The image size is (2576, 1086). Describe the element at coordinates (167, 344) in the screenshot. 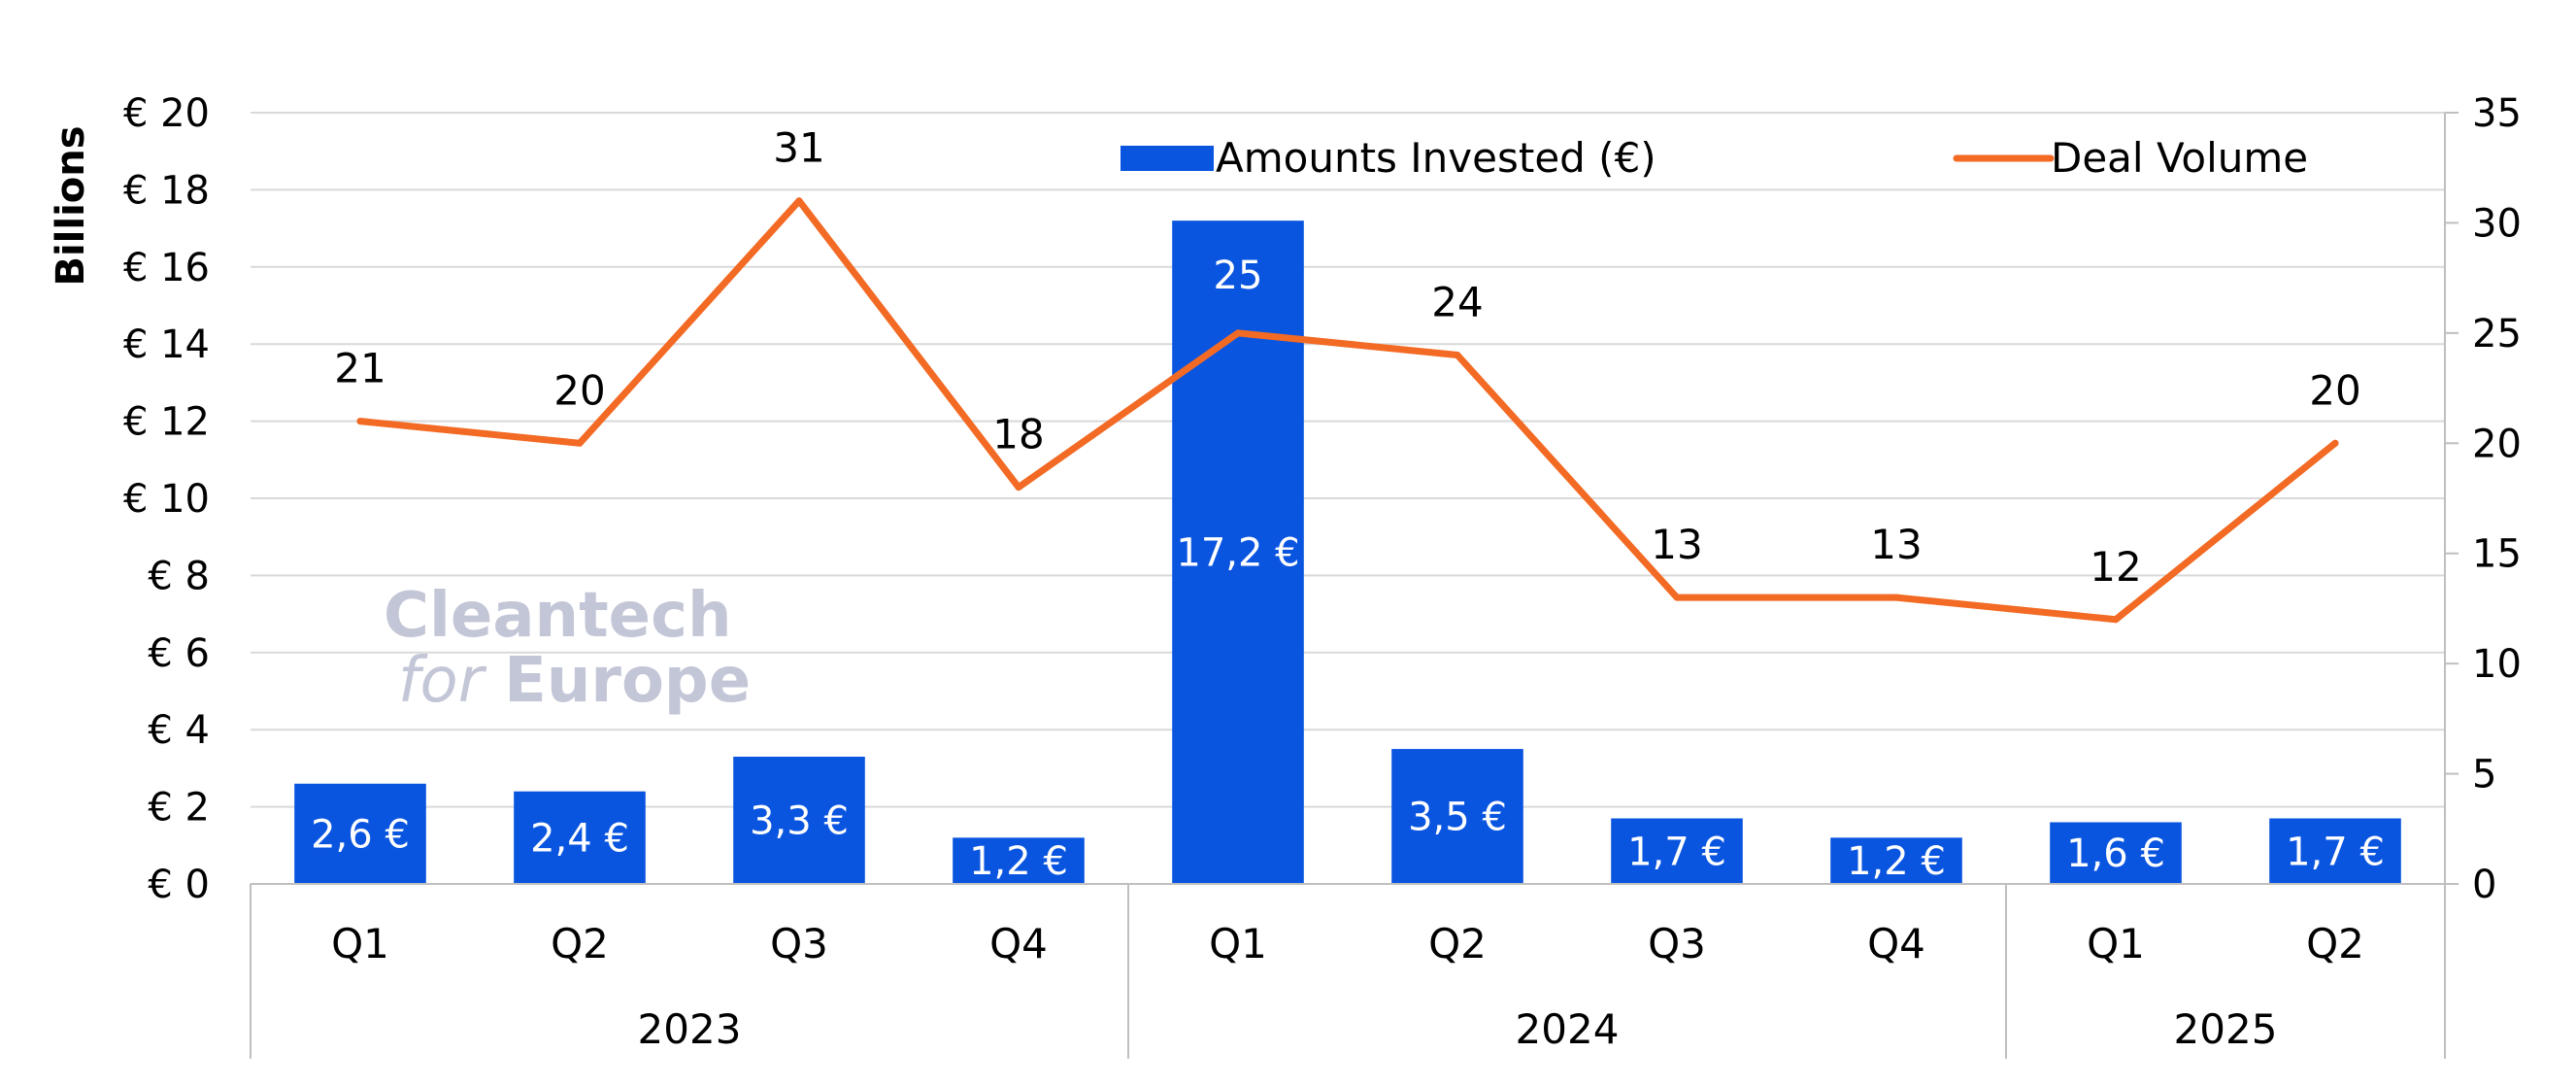

I see `y-left-tick-label: € 14` at that location.